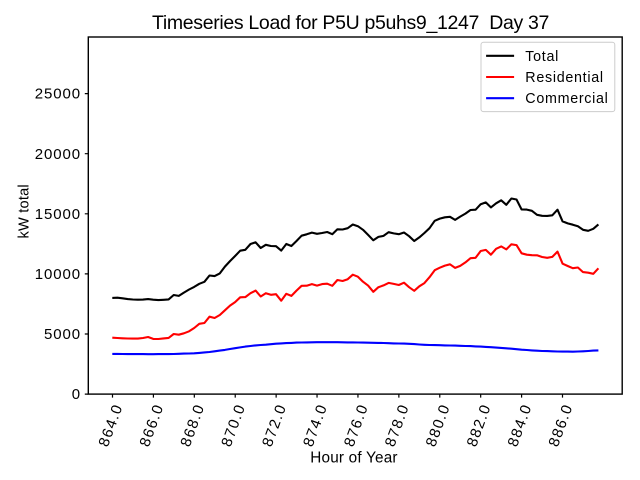 The image size is (640, 480). Describe the element at coordinates (58, 274) in the screenshot. I see `svg-text: 10000` at that location.